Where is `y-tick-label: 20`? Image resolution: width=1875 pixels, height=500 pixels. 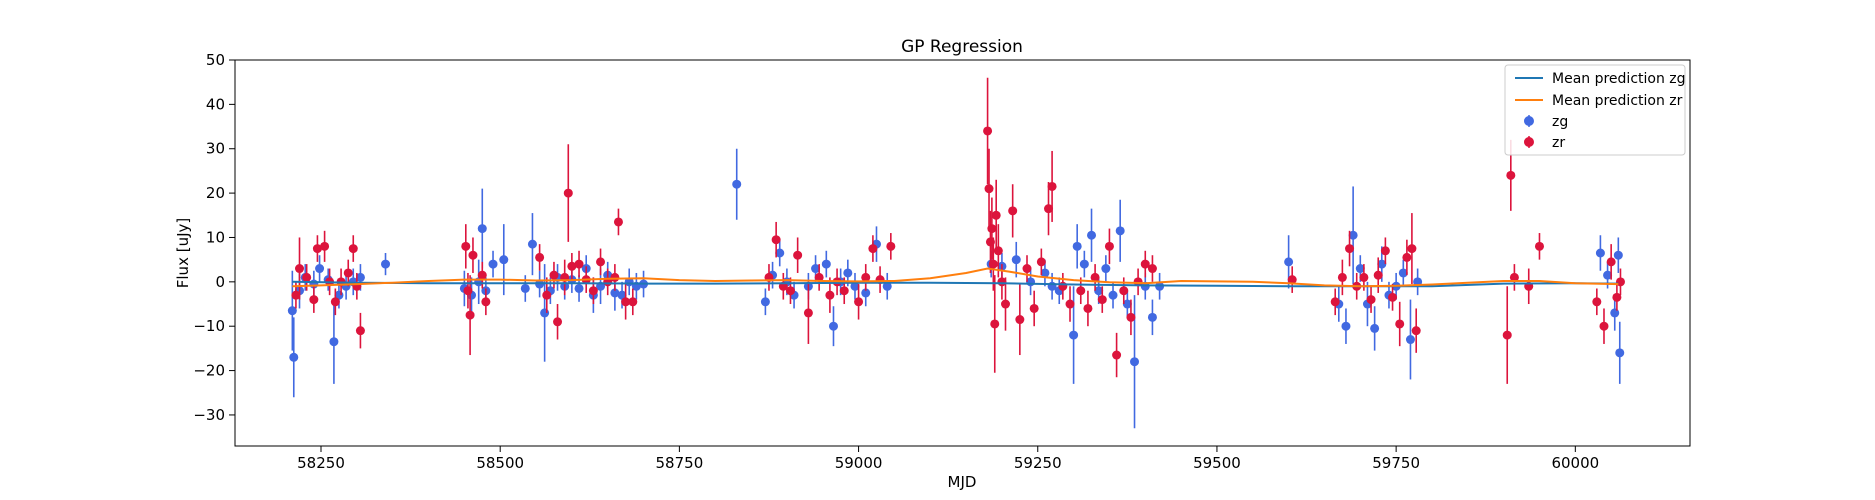
y-tick-label: 20 is located at coordinates (215, 193).